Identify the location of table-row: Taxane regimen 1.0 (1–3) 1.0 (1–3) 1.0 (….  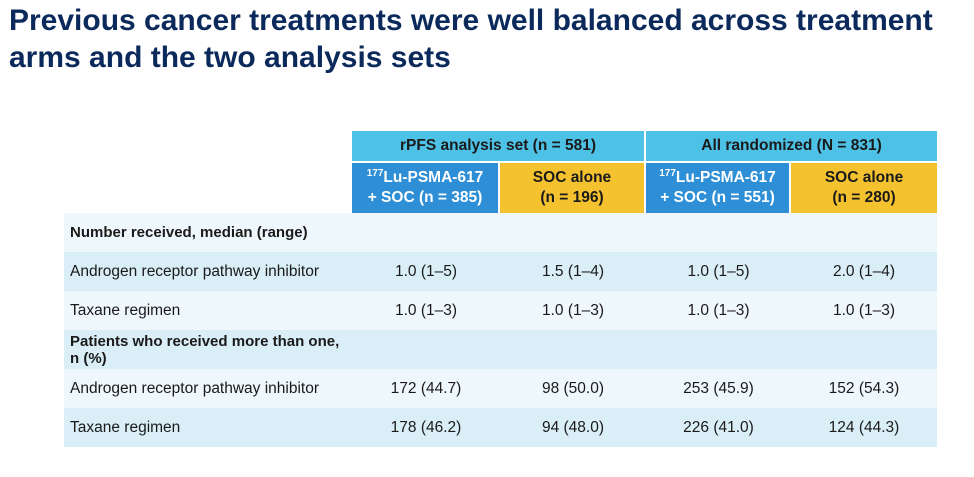
(501, 310).